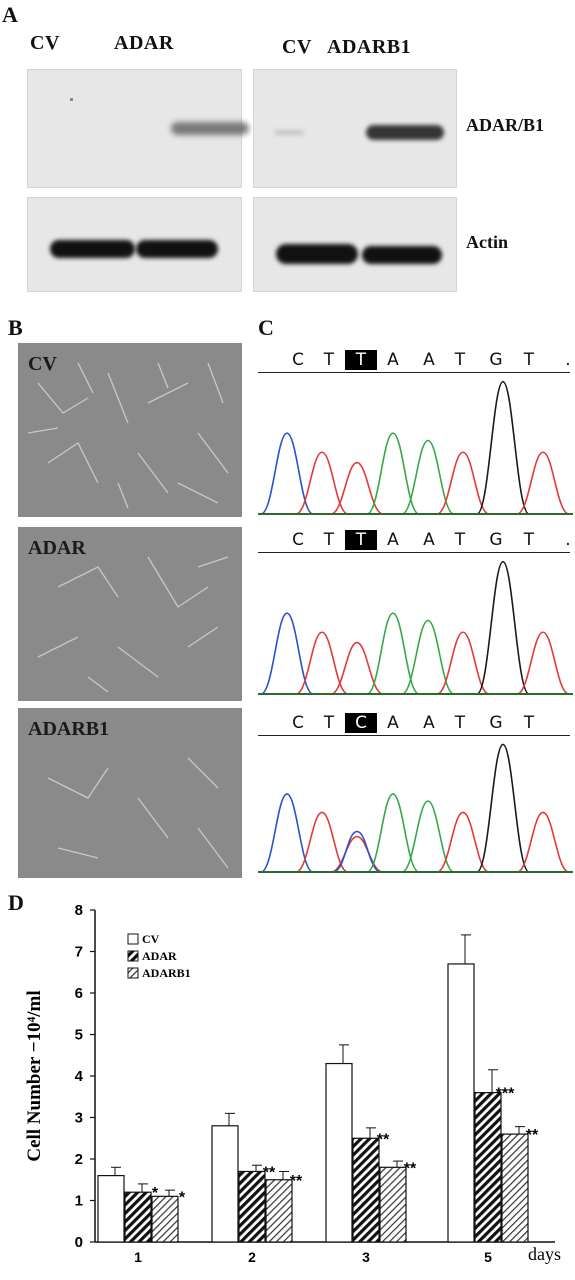  Describe the element at coordinates (488, 1257) in the screenshot. I see `x-tick-label: 5` at that location.